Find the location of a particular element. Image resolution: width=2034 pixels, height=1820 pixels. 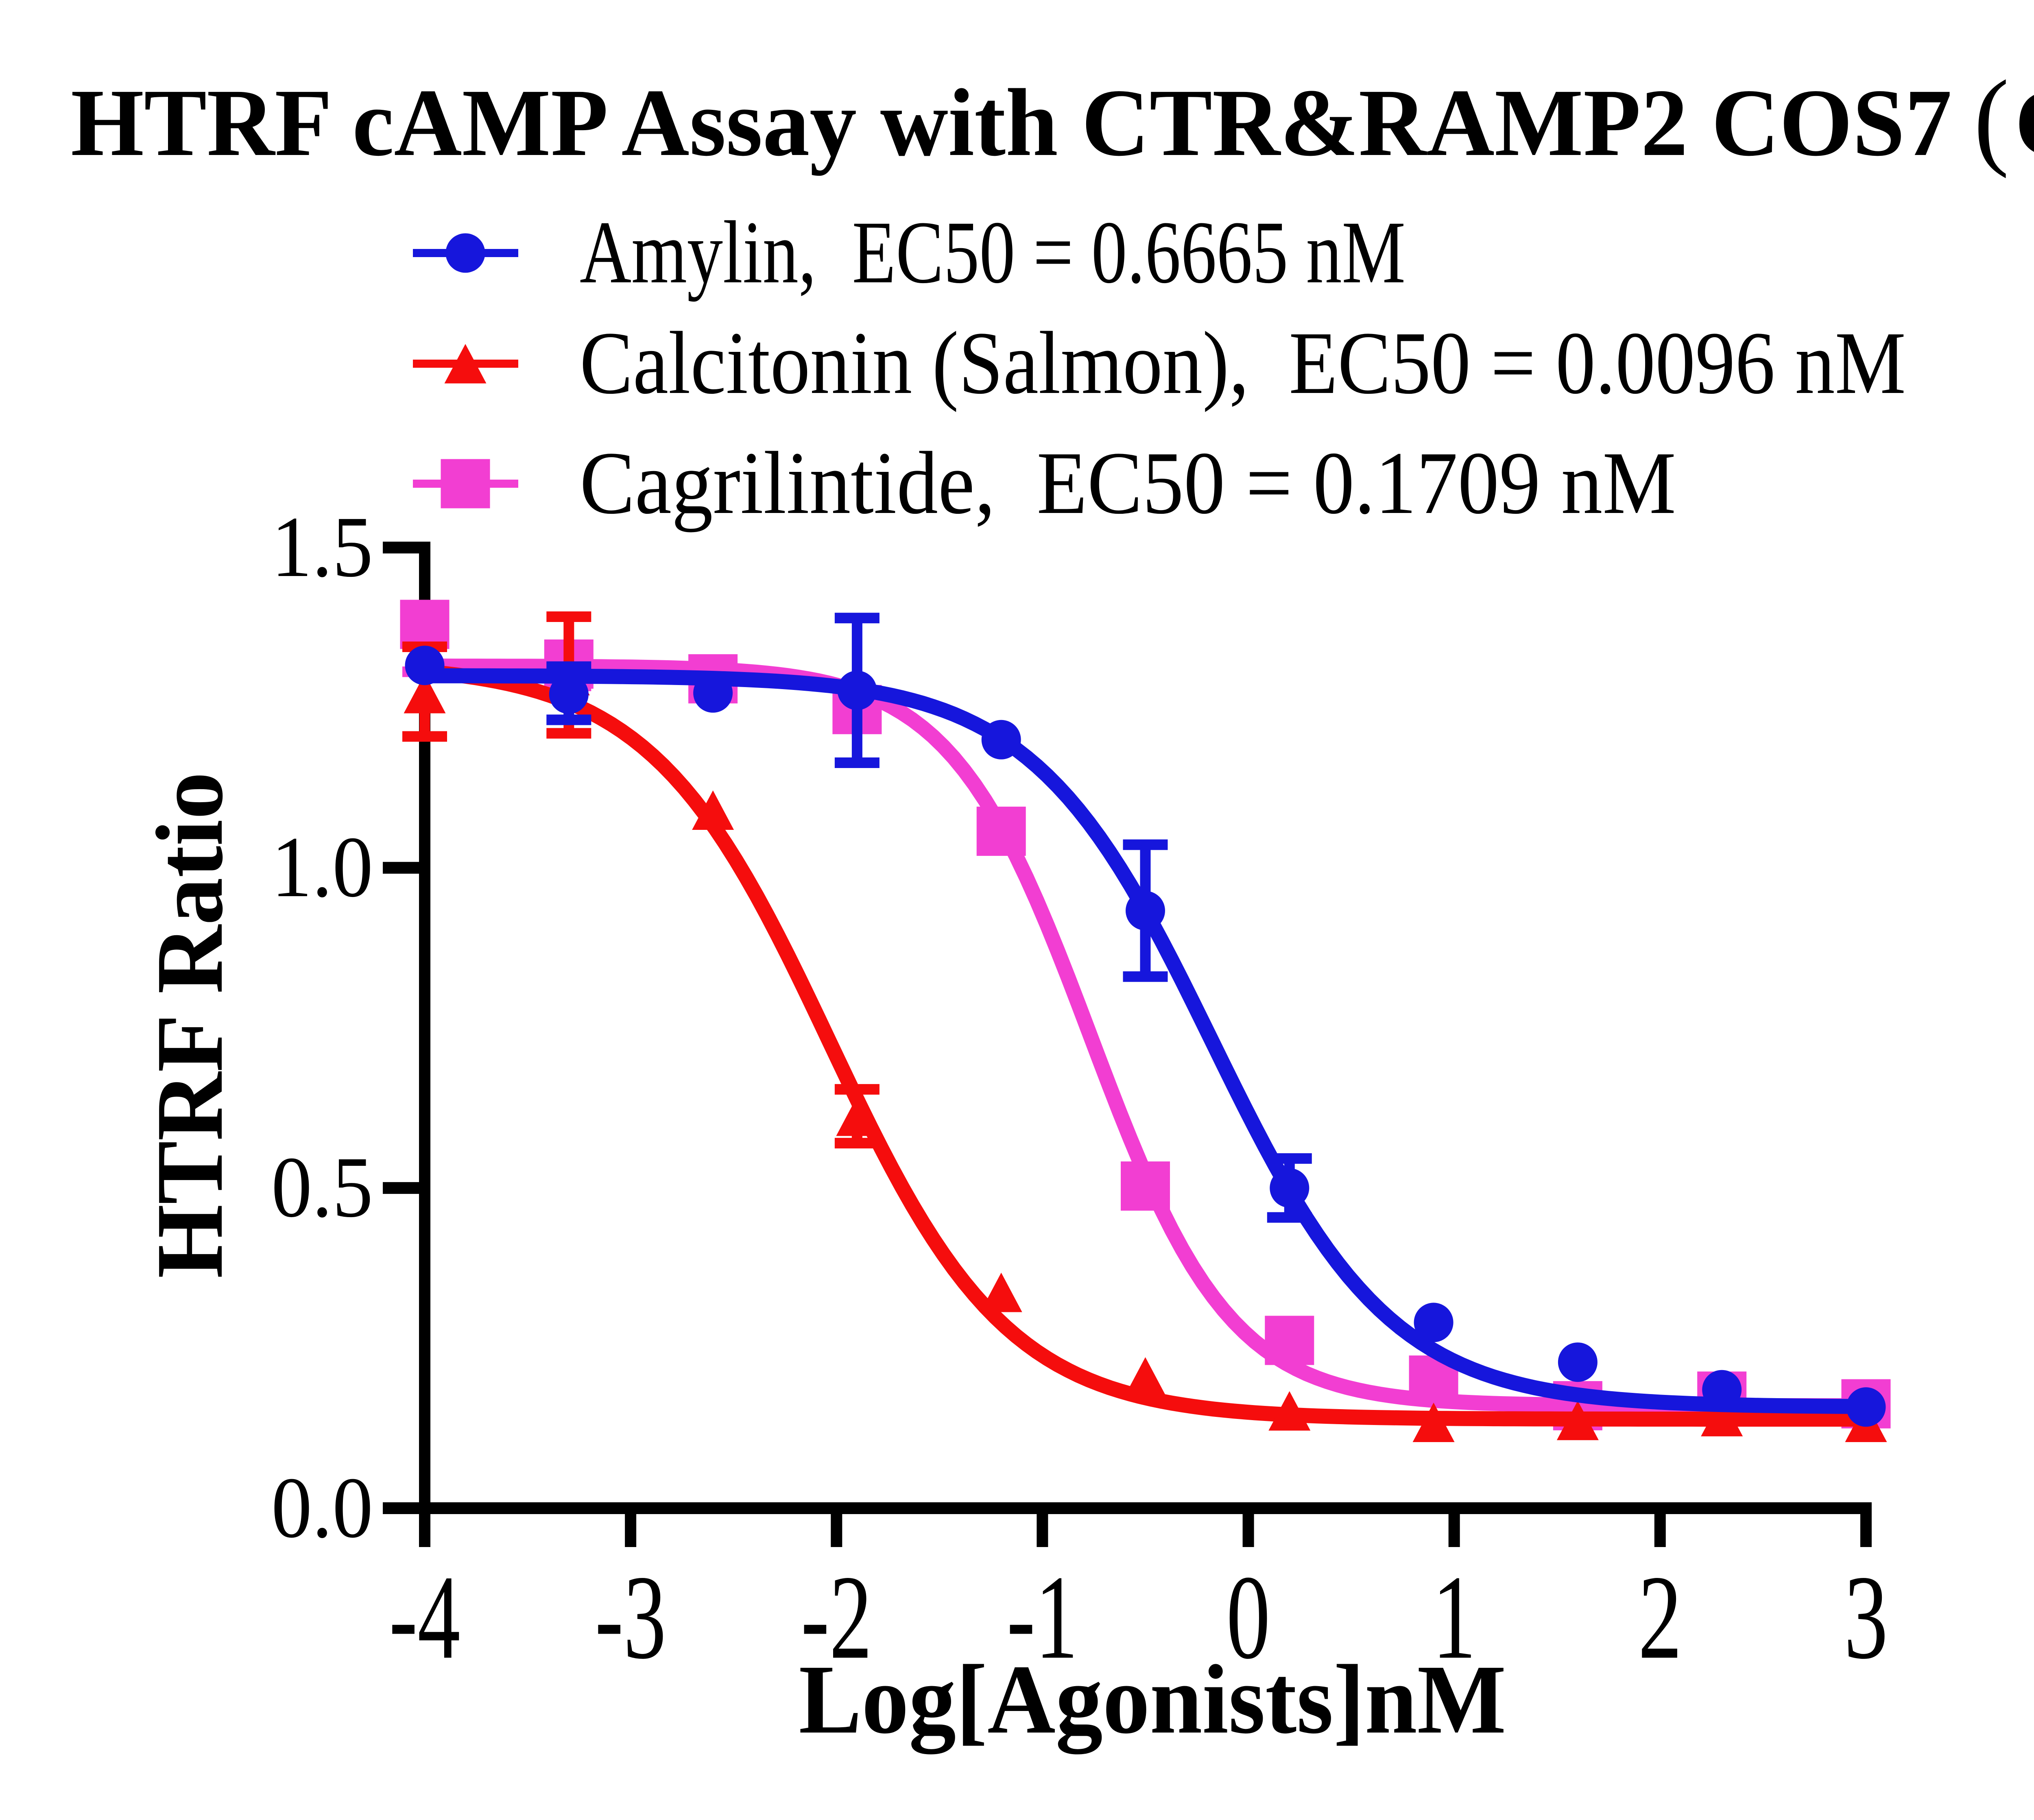

svg-text: 2 is located at coordinates (1660, 1617).